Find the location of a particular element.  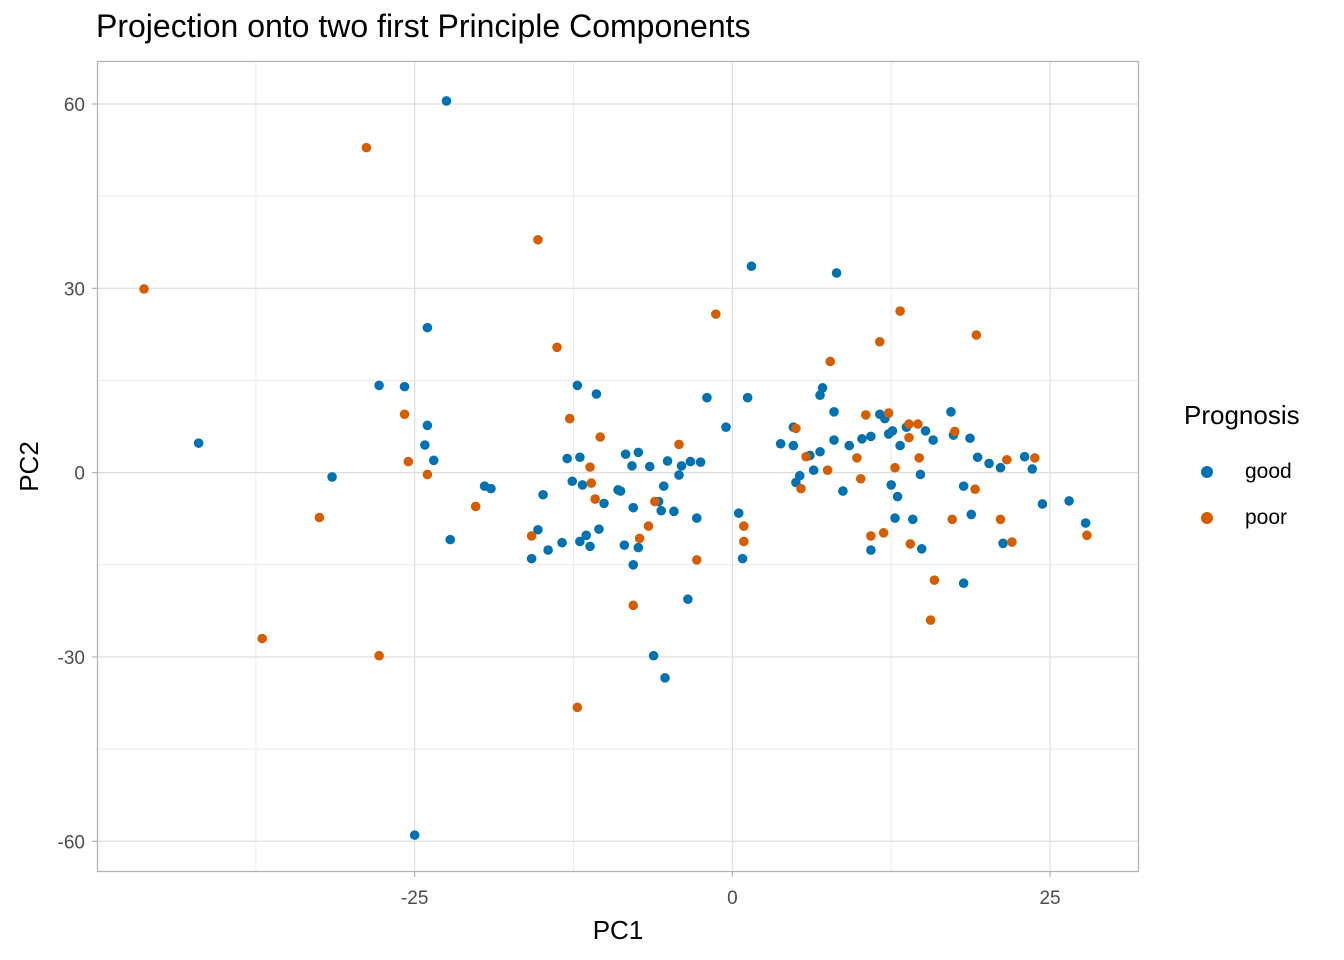

x-axis-ticks: -25 0 25 is located at coordinates (731, 890).